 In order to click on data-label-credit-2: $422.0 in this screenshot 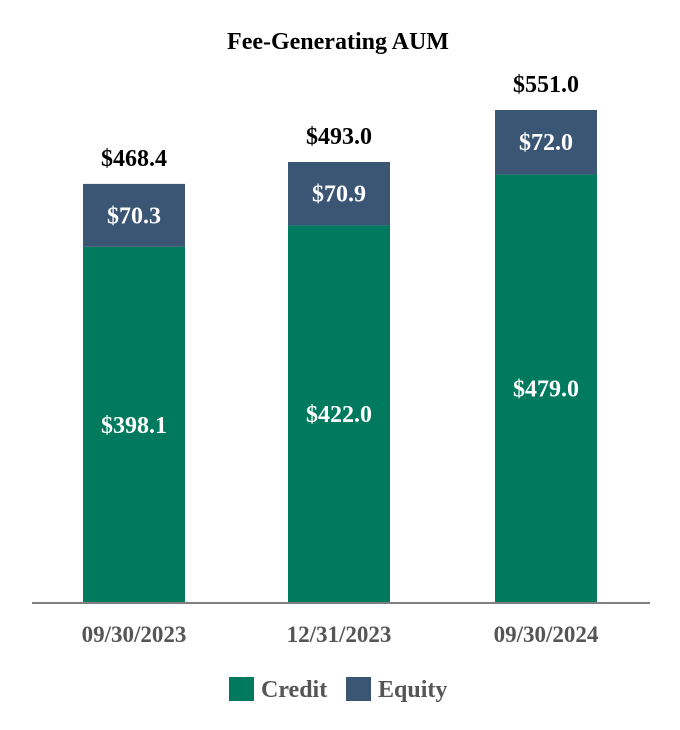, I will do `click(339, 415)`.